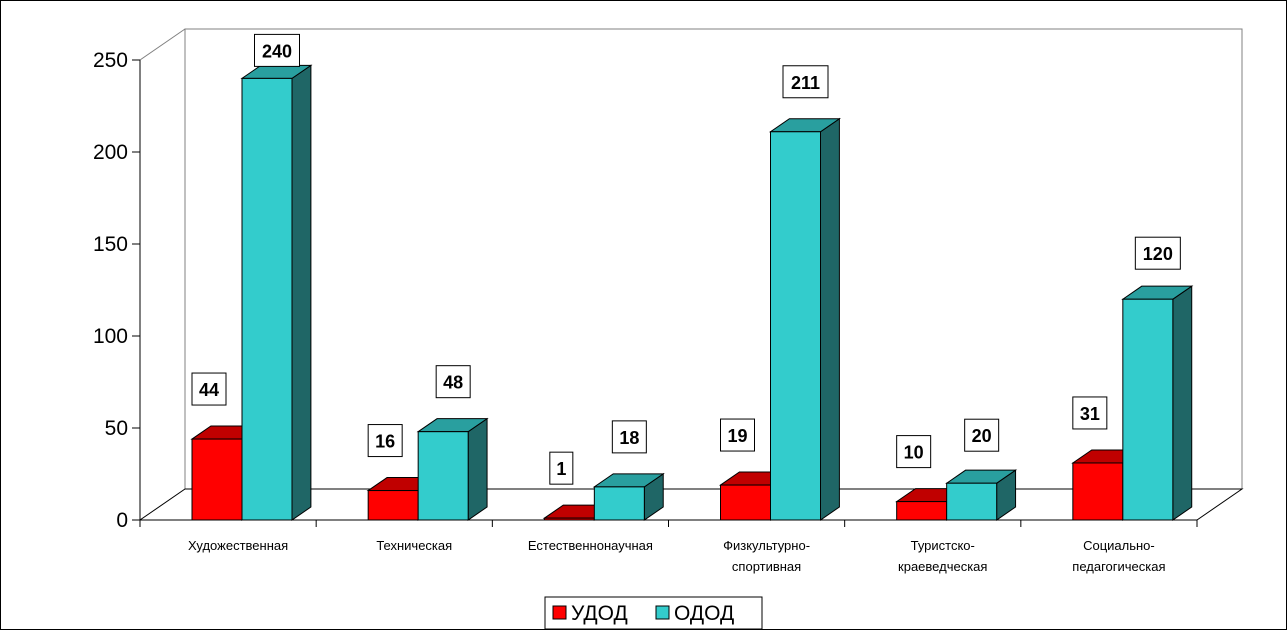 Image resolution: width=1287 pixels, height=630 pixels. I want to click on data-label: 48, so click(453, 383).